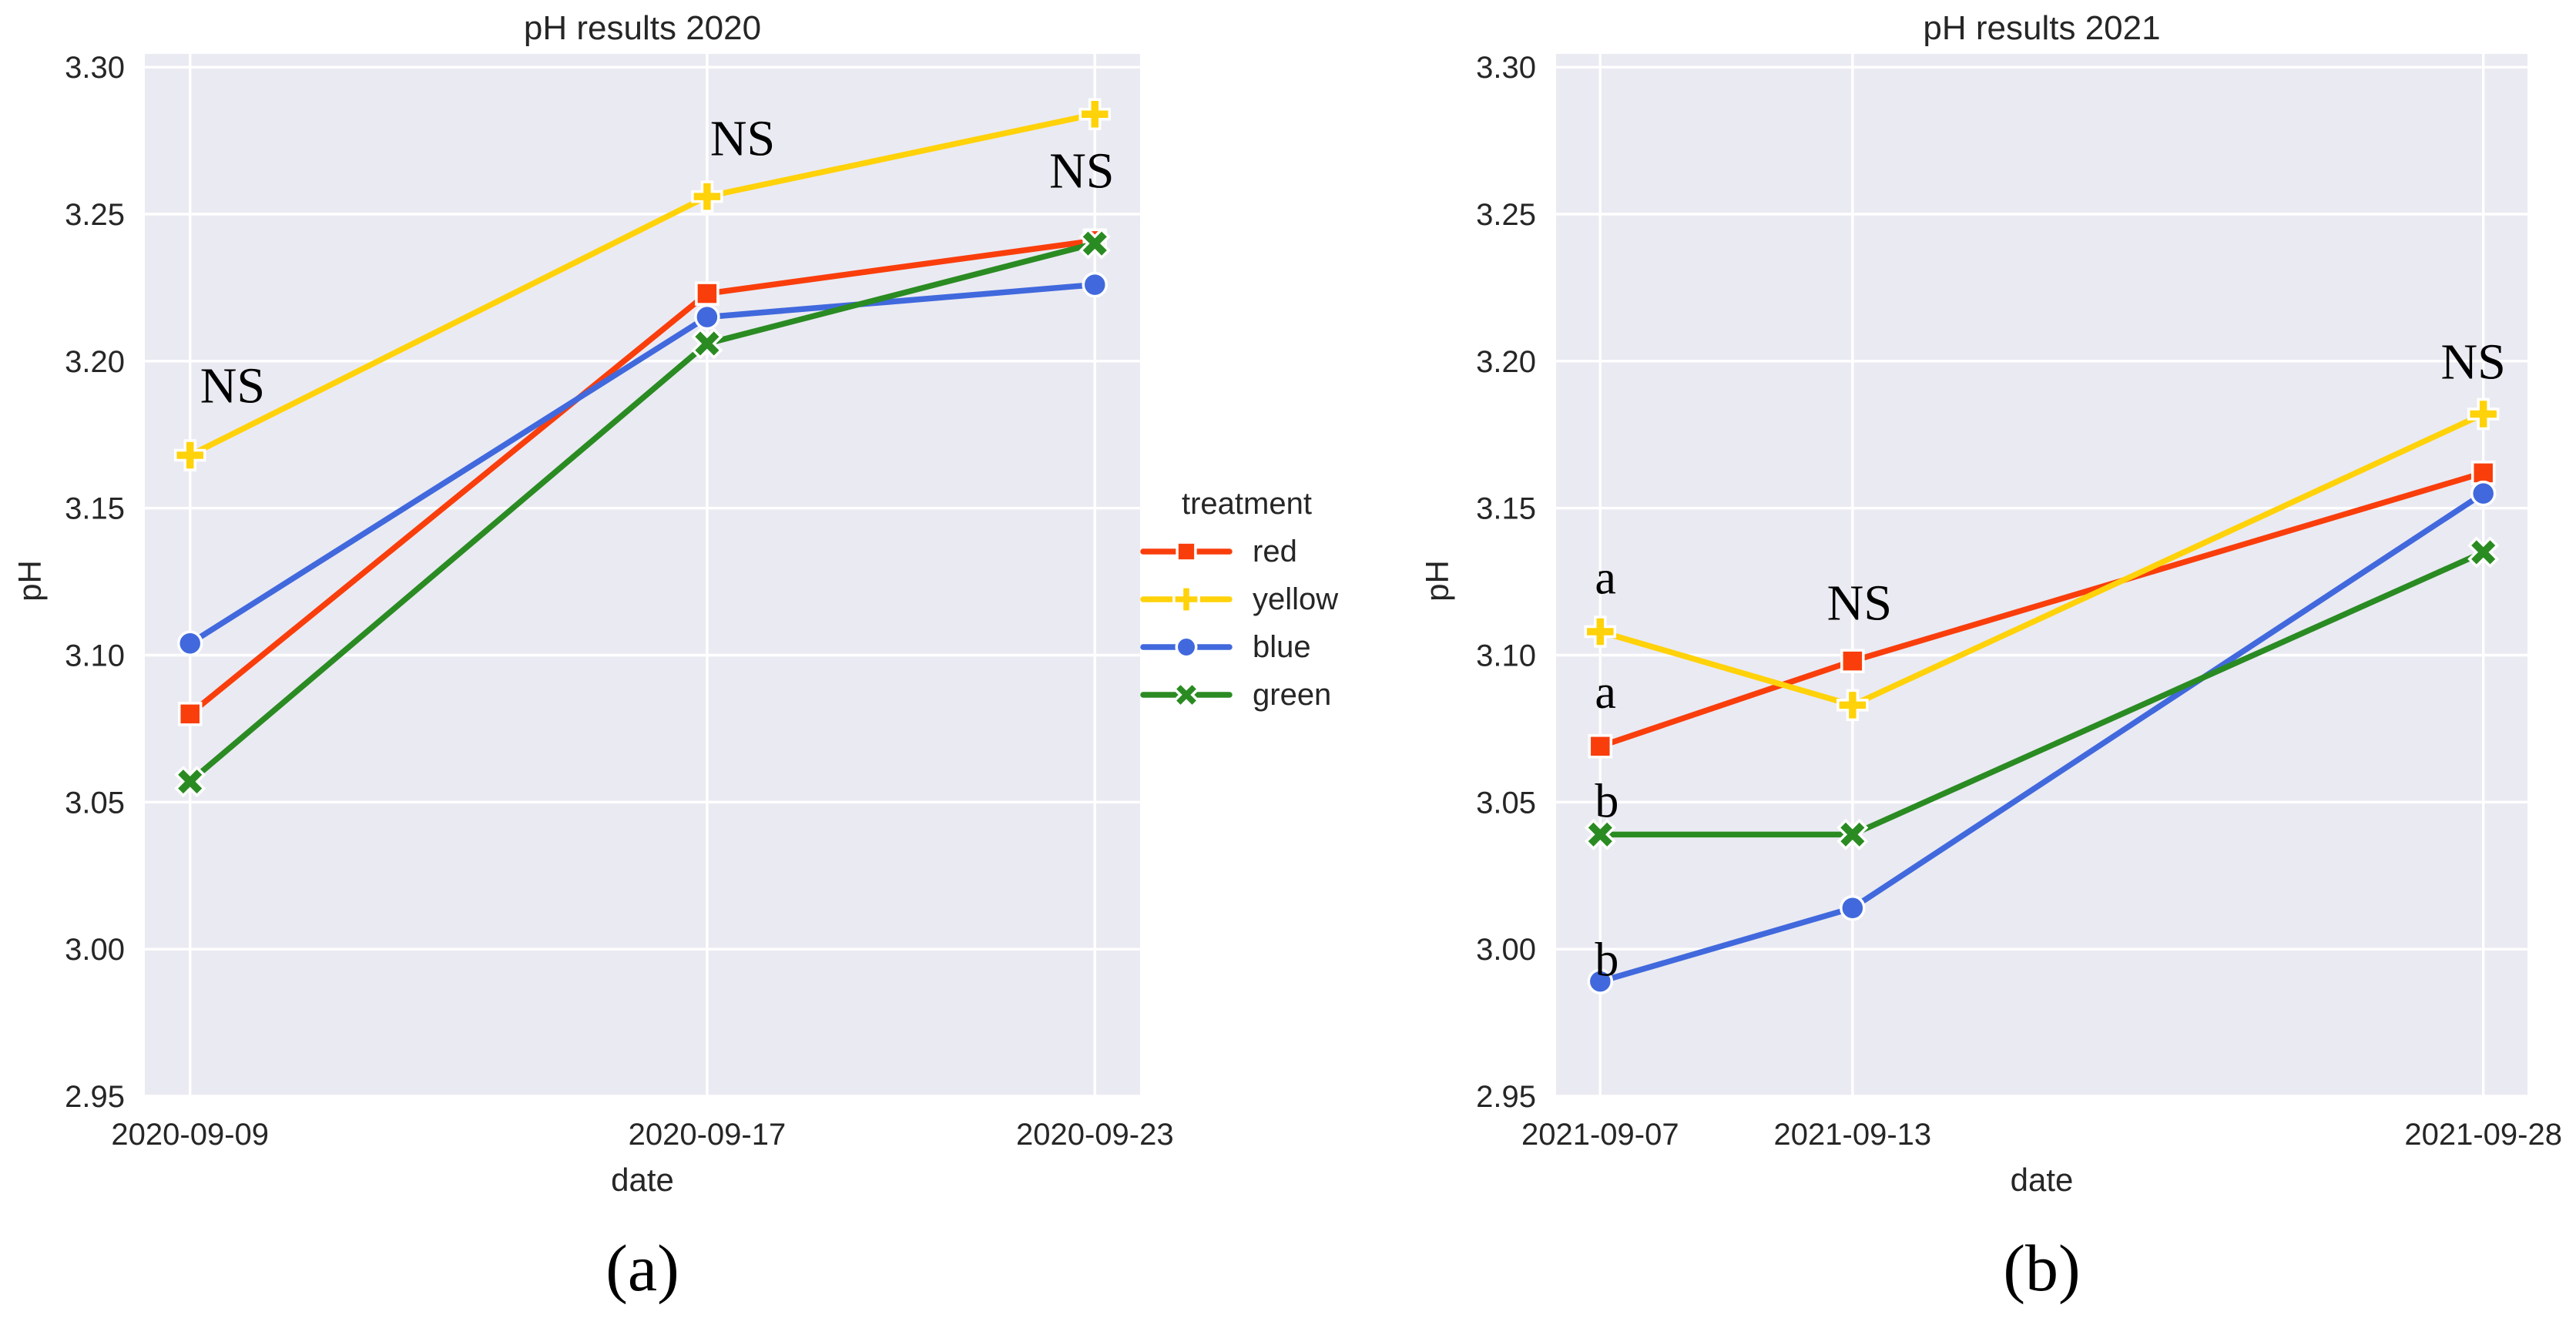 Image resolution: width=2576 pixels, height=1318 pixels. What do you see at coordinates (2042, 1268) in the screenshot?
I see `caption-b: (b)` at bounding box center [2042, 1268].